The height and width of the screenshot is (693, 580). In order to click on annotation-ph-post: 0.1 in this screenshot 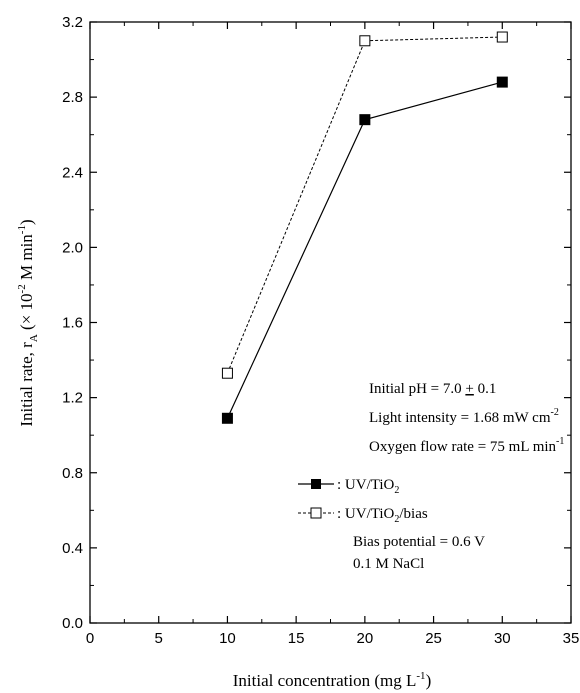, I will do `click(485, 389)`.